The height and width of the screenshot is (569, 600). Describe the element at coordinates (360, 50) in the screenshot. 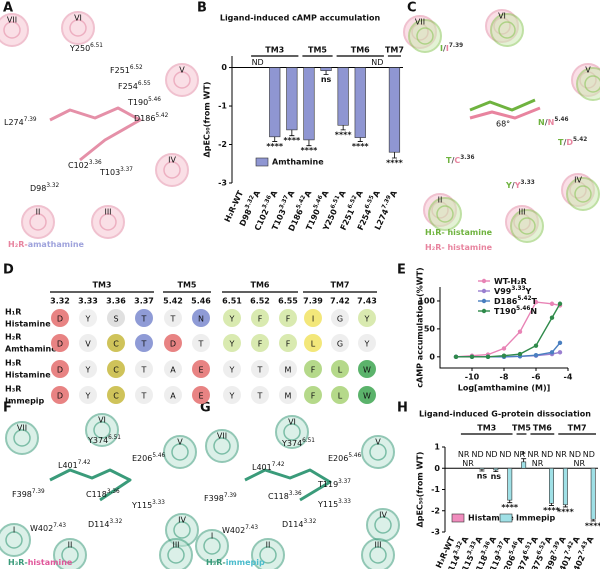

I see `group-label: TM6` at that location.